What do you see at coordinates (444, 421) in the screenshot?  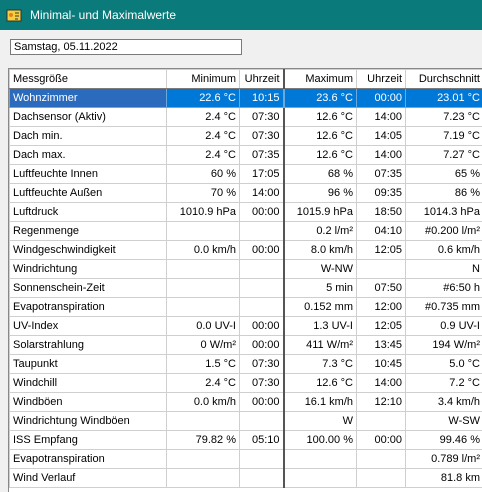 I see `avg-cell: W-SW` at bounding box center [444, 421].